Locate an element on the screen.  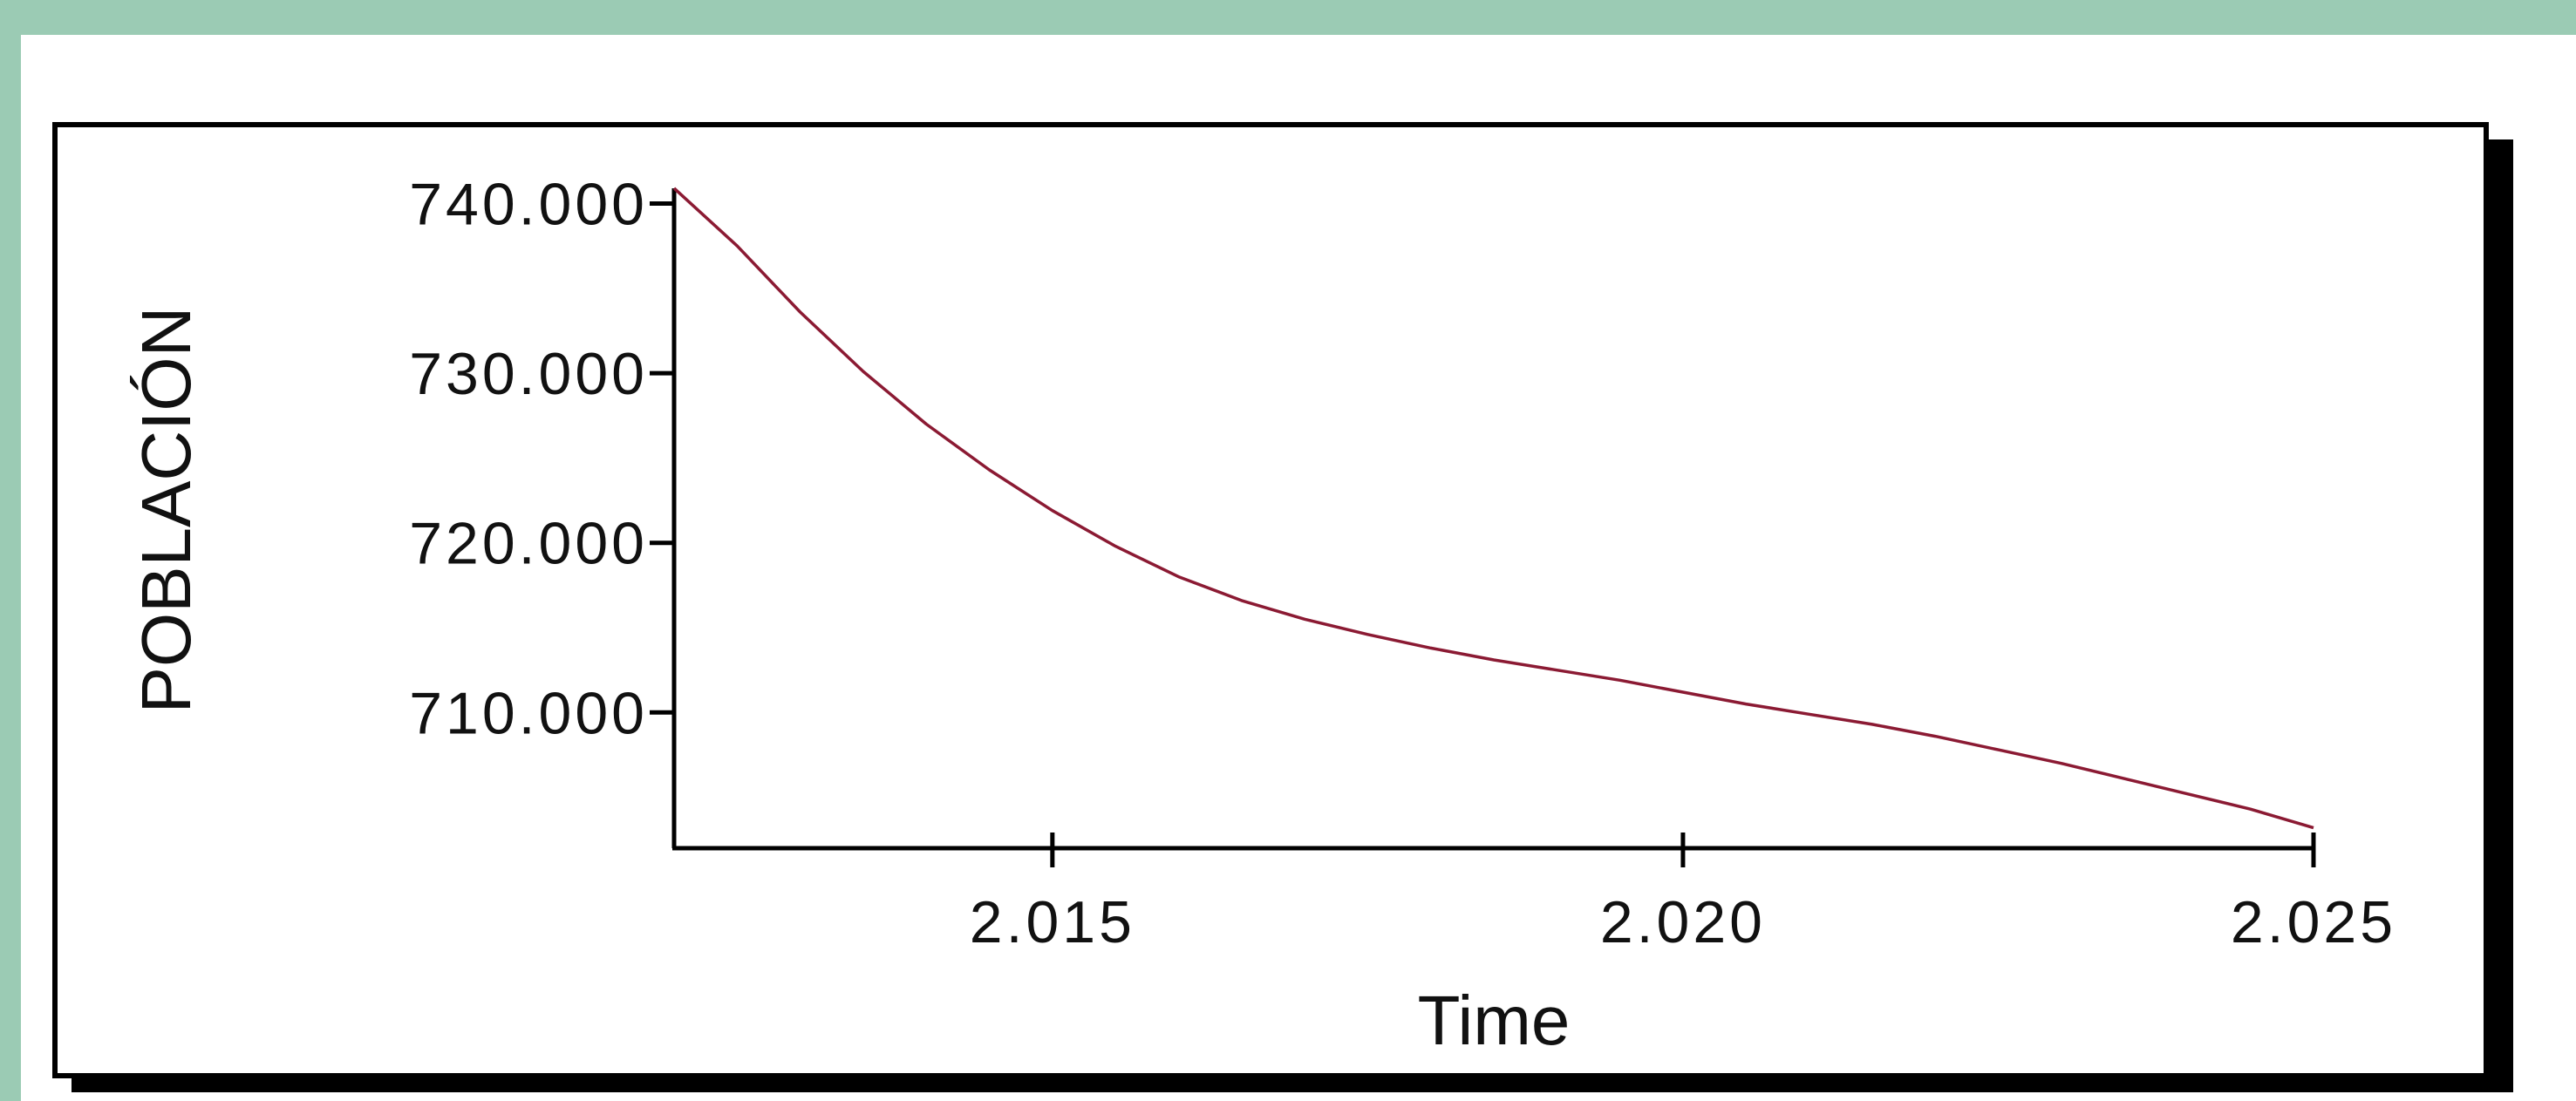
y-tick-label: 730.000 is located at coordinates (528, 374).